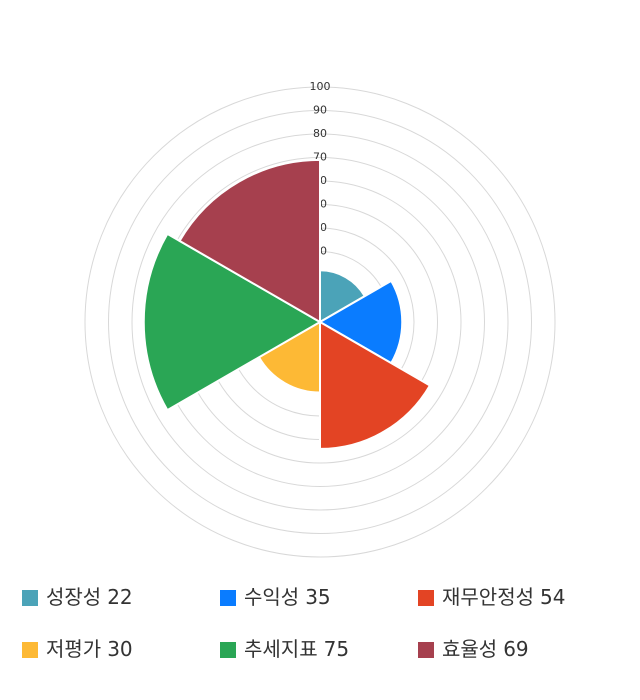  I want to click on legend-name: 수익성, so click(271, 597).